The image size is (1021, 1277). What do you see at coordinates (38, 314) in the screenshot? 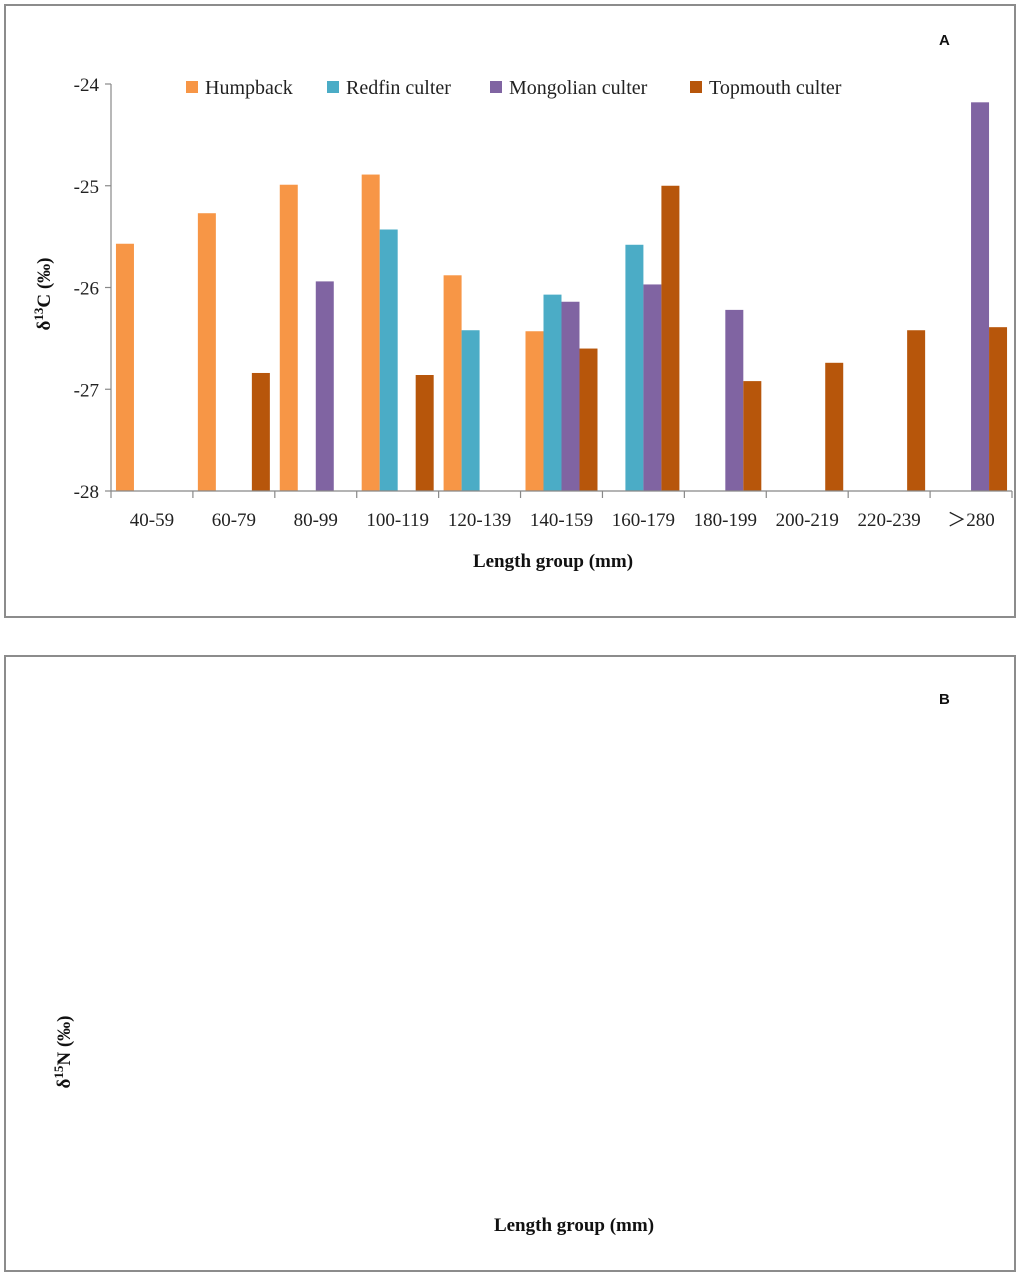
I see `y-axis-title-a-iso: 13` at bounding box center [38, 314].